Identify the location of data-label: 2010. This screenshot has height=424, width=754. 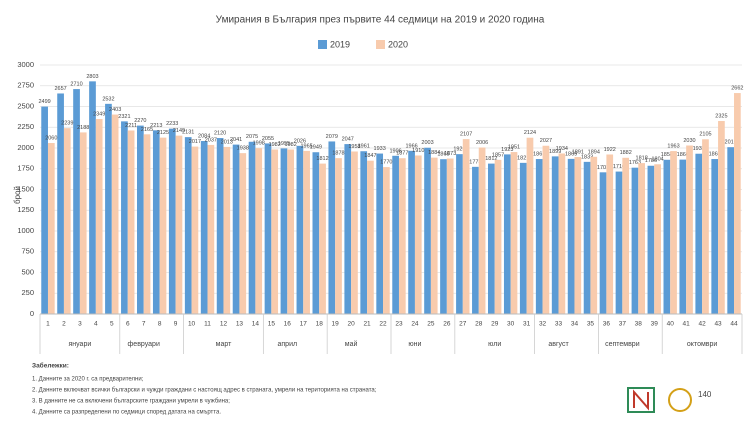
(731, 143).